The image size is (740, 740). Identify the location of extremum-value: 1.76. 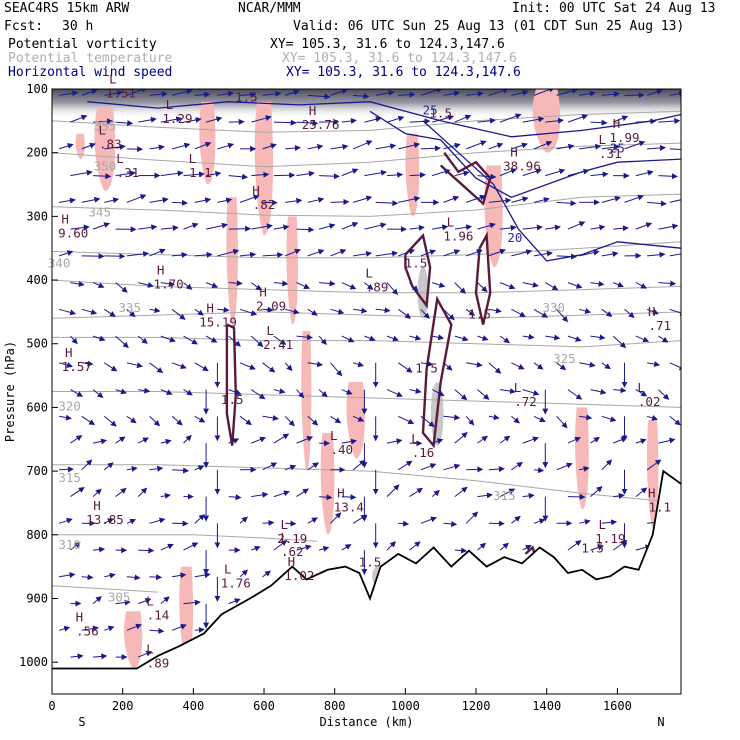
(236, 583).